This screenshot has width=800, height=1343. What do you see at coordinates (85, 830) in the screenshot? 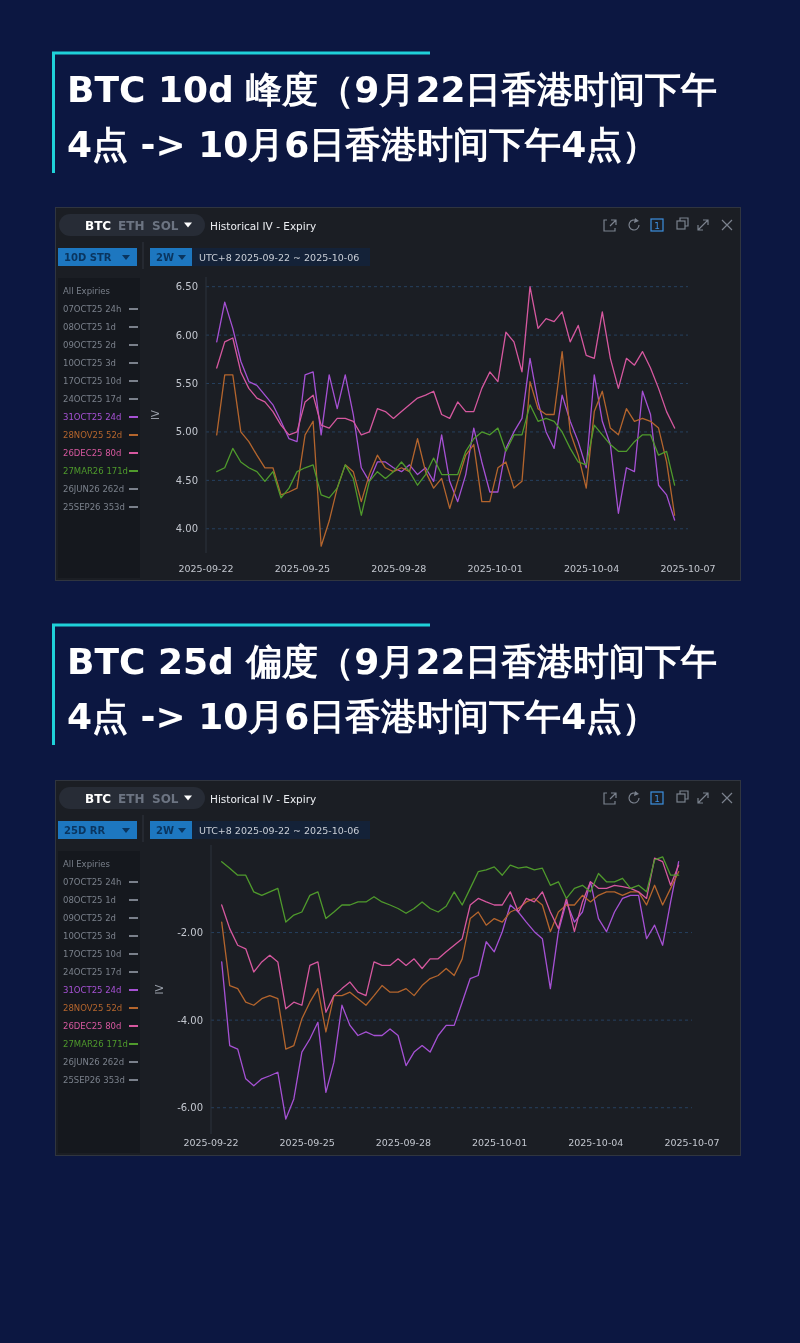
I see `text: 25D RR` at bounding box center [85, 830].